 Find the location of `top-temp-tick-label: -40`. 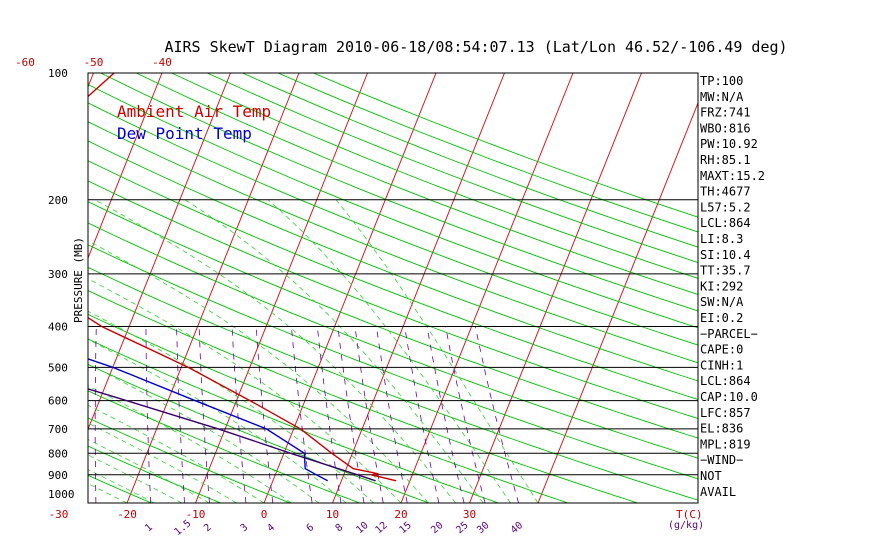

top-temp-tick-label: -40 is located at coordinates (162, 62).